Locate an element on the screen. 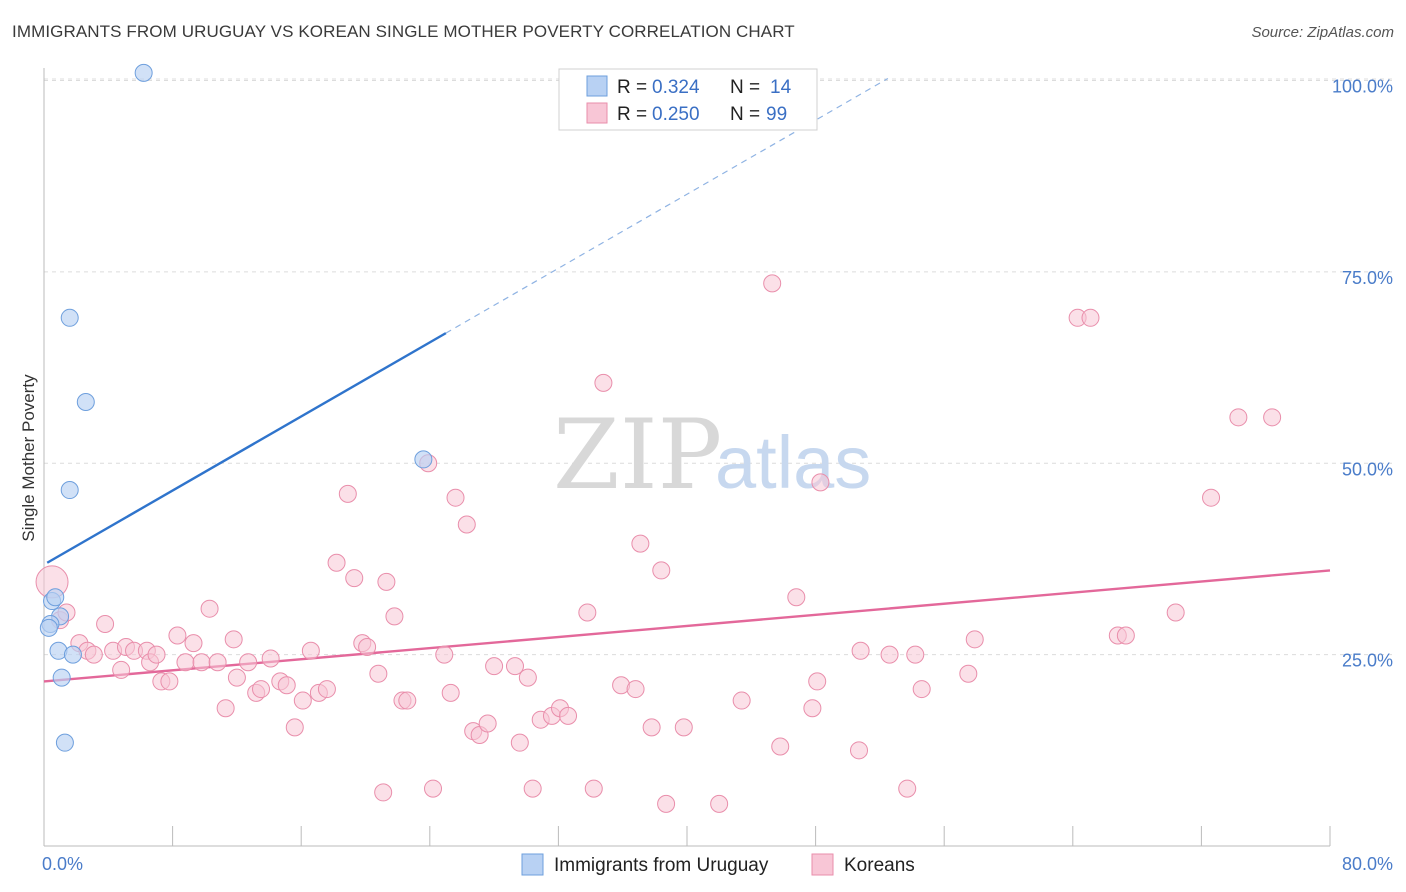  legend-n-value-korean: 99 is located at coordinates (776, 114).